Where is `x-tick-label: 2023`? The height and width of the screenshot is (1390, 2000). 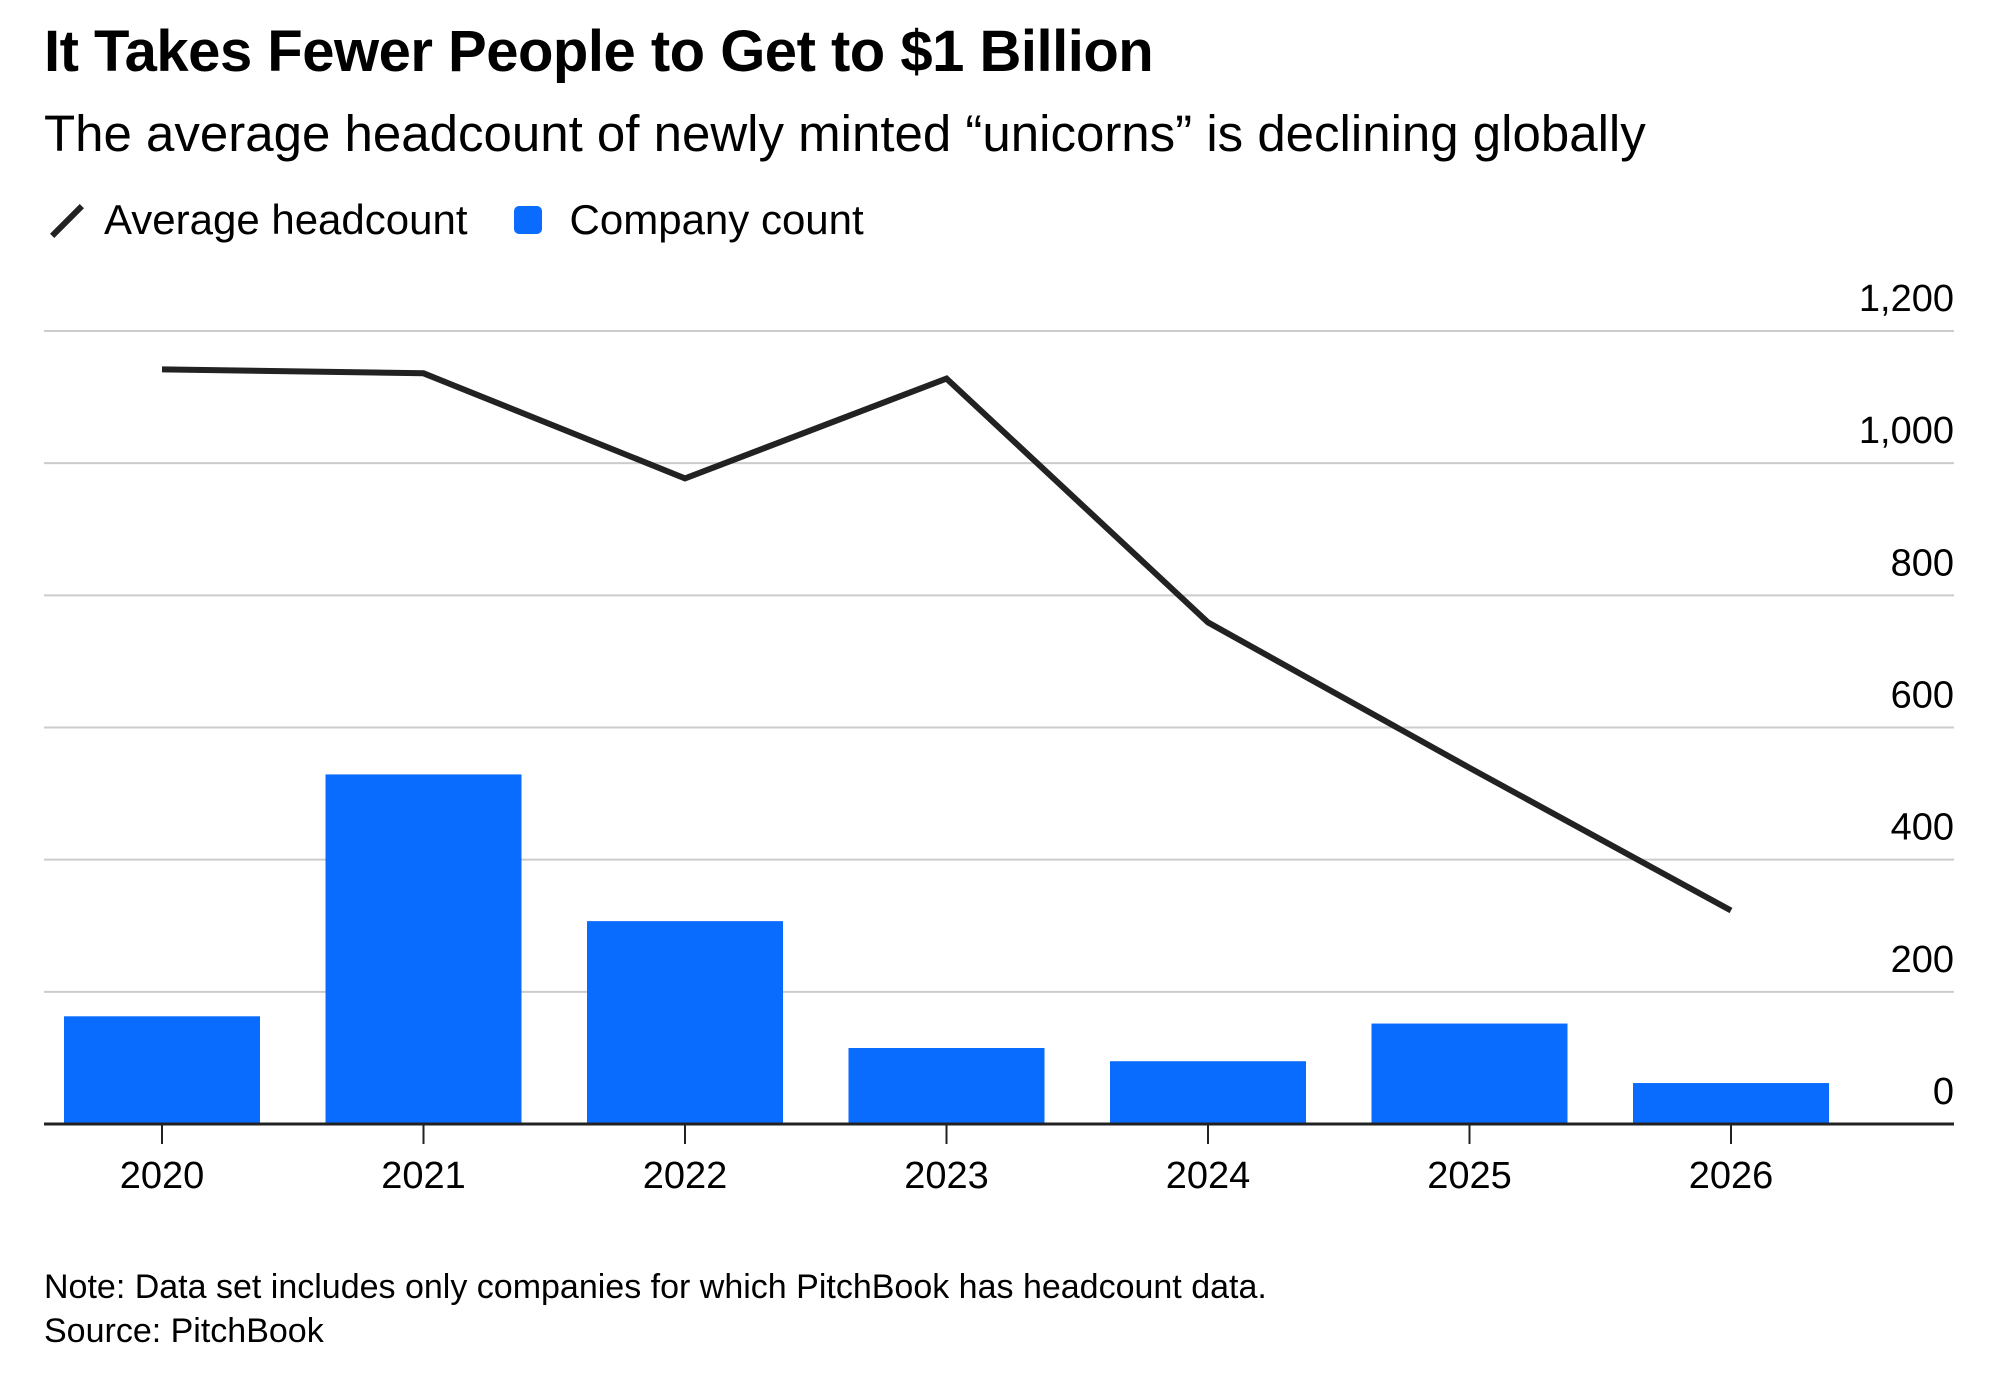 x-tick-label: 2023 is located at coordinates (946, 1176).